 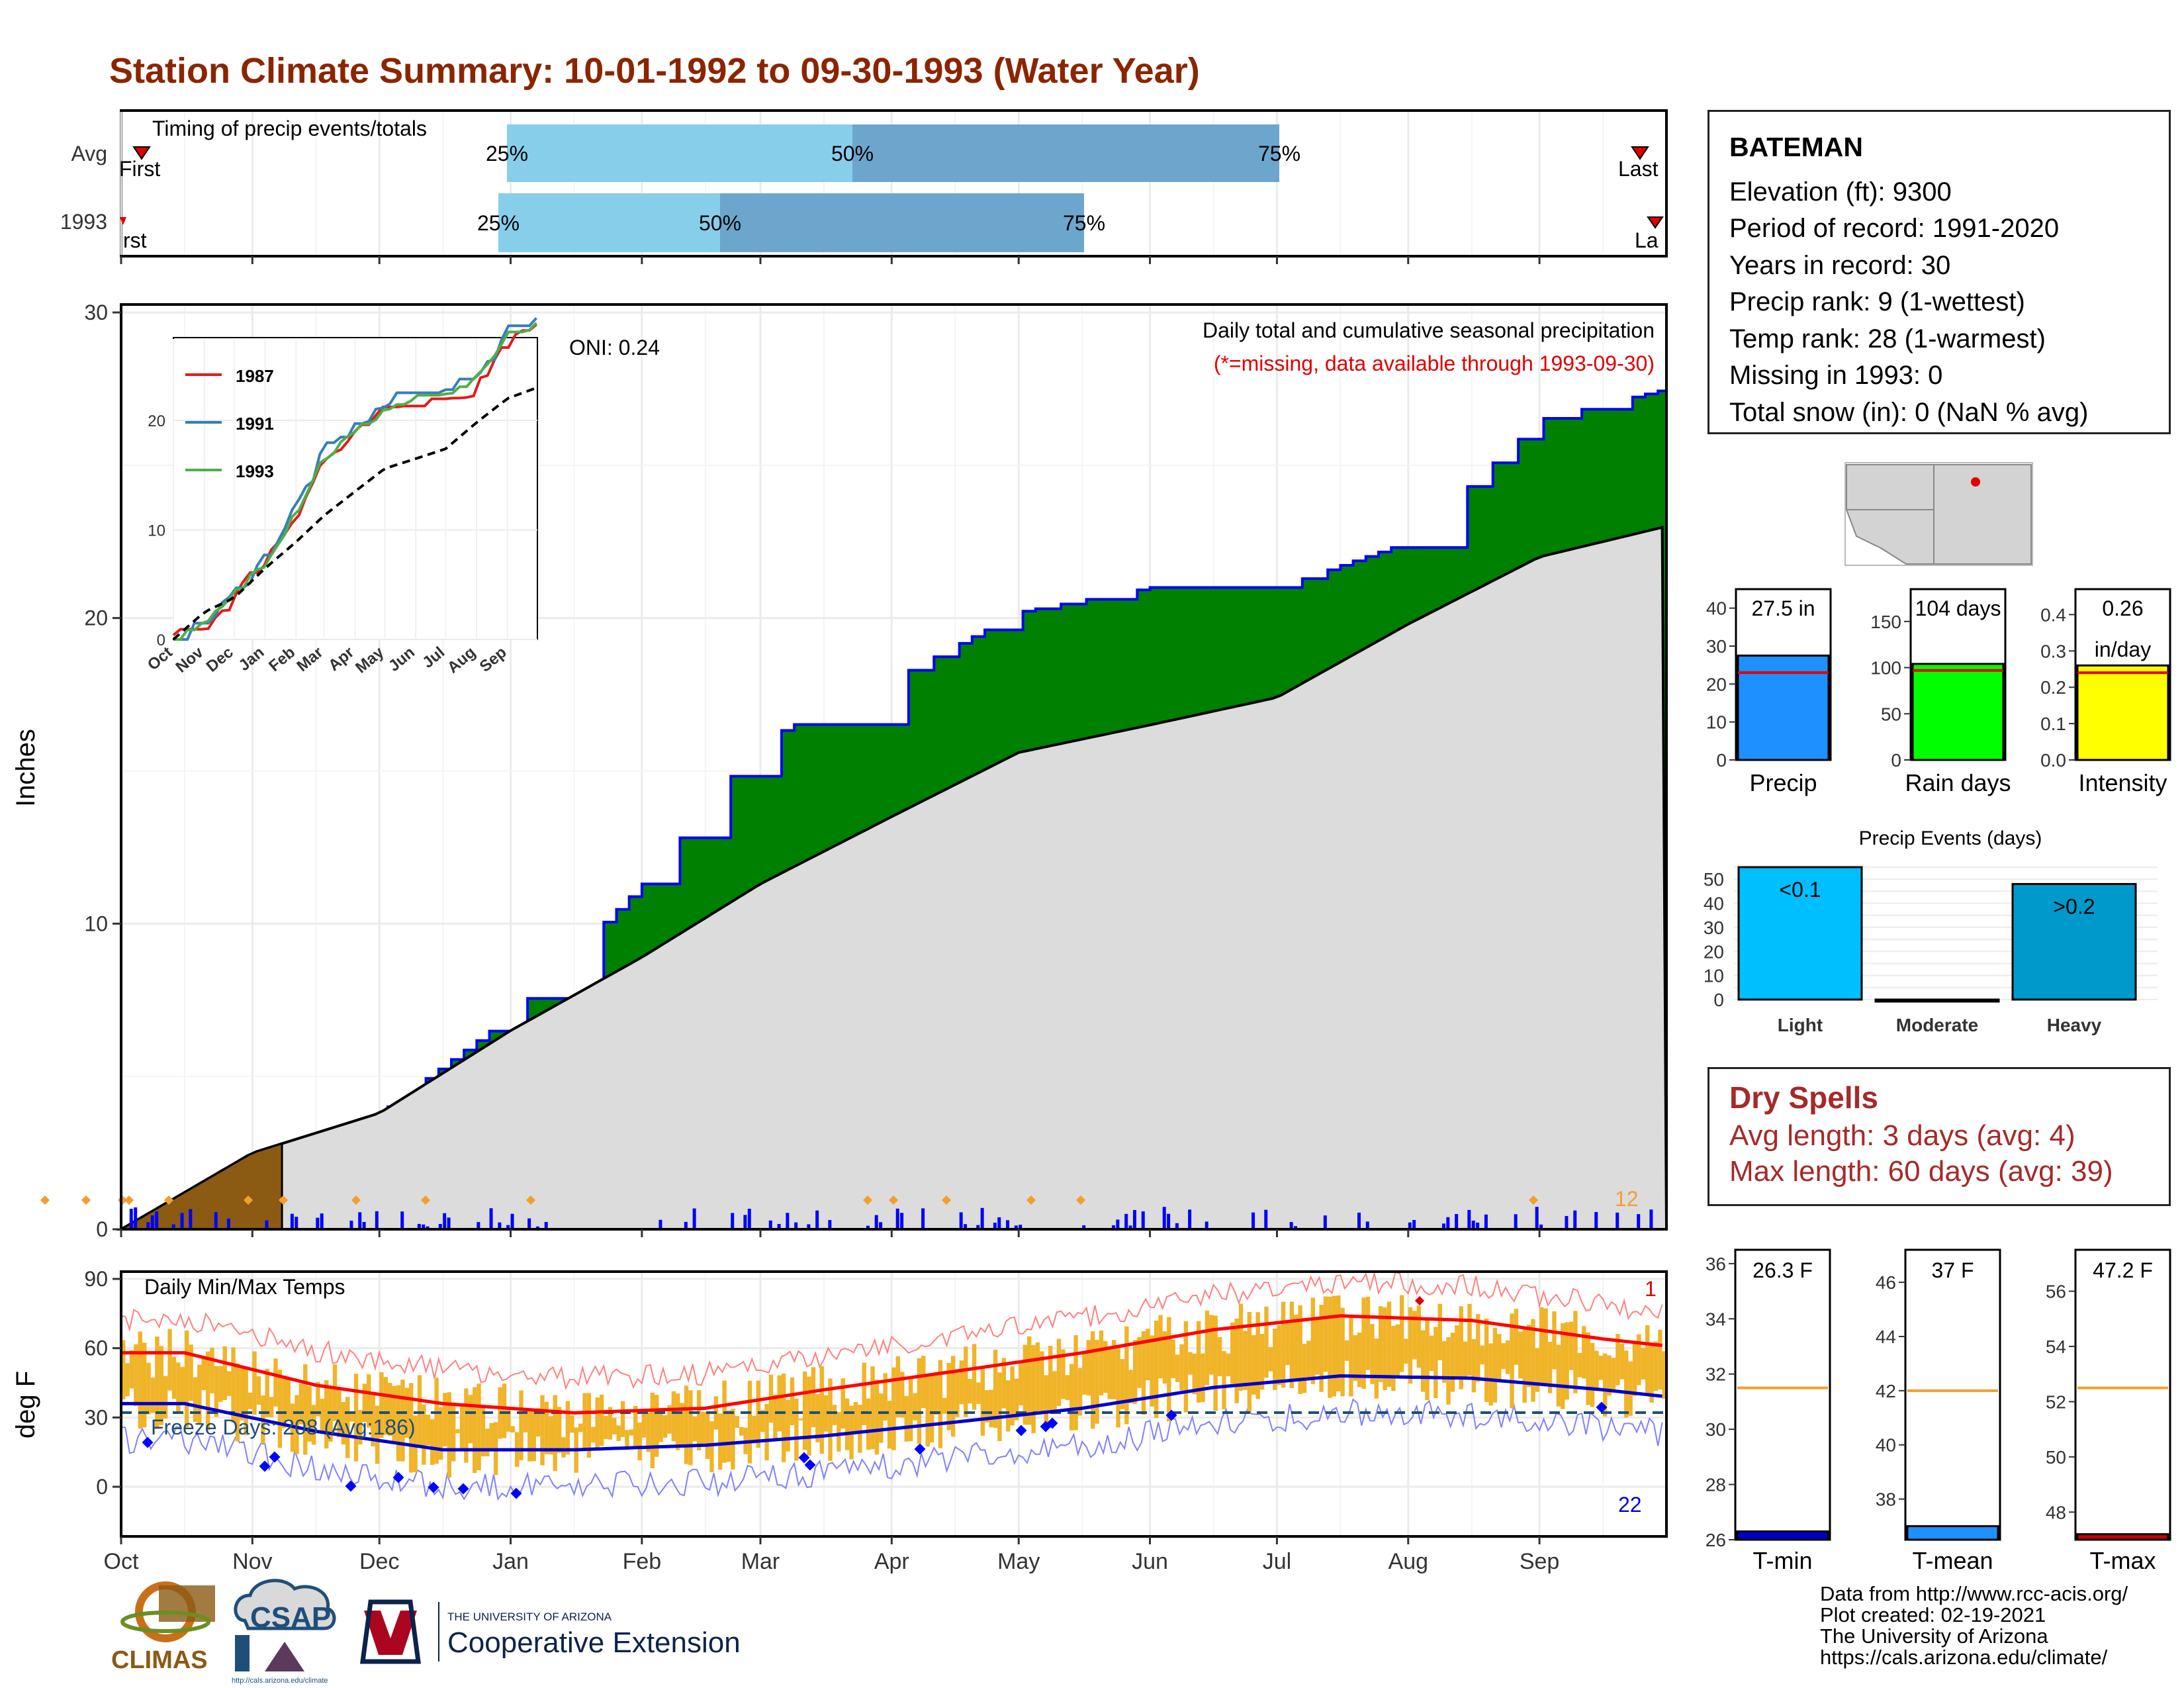 I want to click on daily-precip-bars, so click(x=846, y=1212).